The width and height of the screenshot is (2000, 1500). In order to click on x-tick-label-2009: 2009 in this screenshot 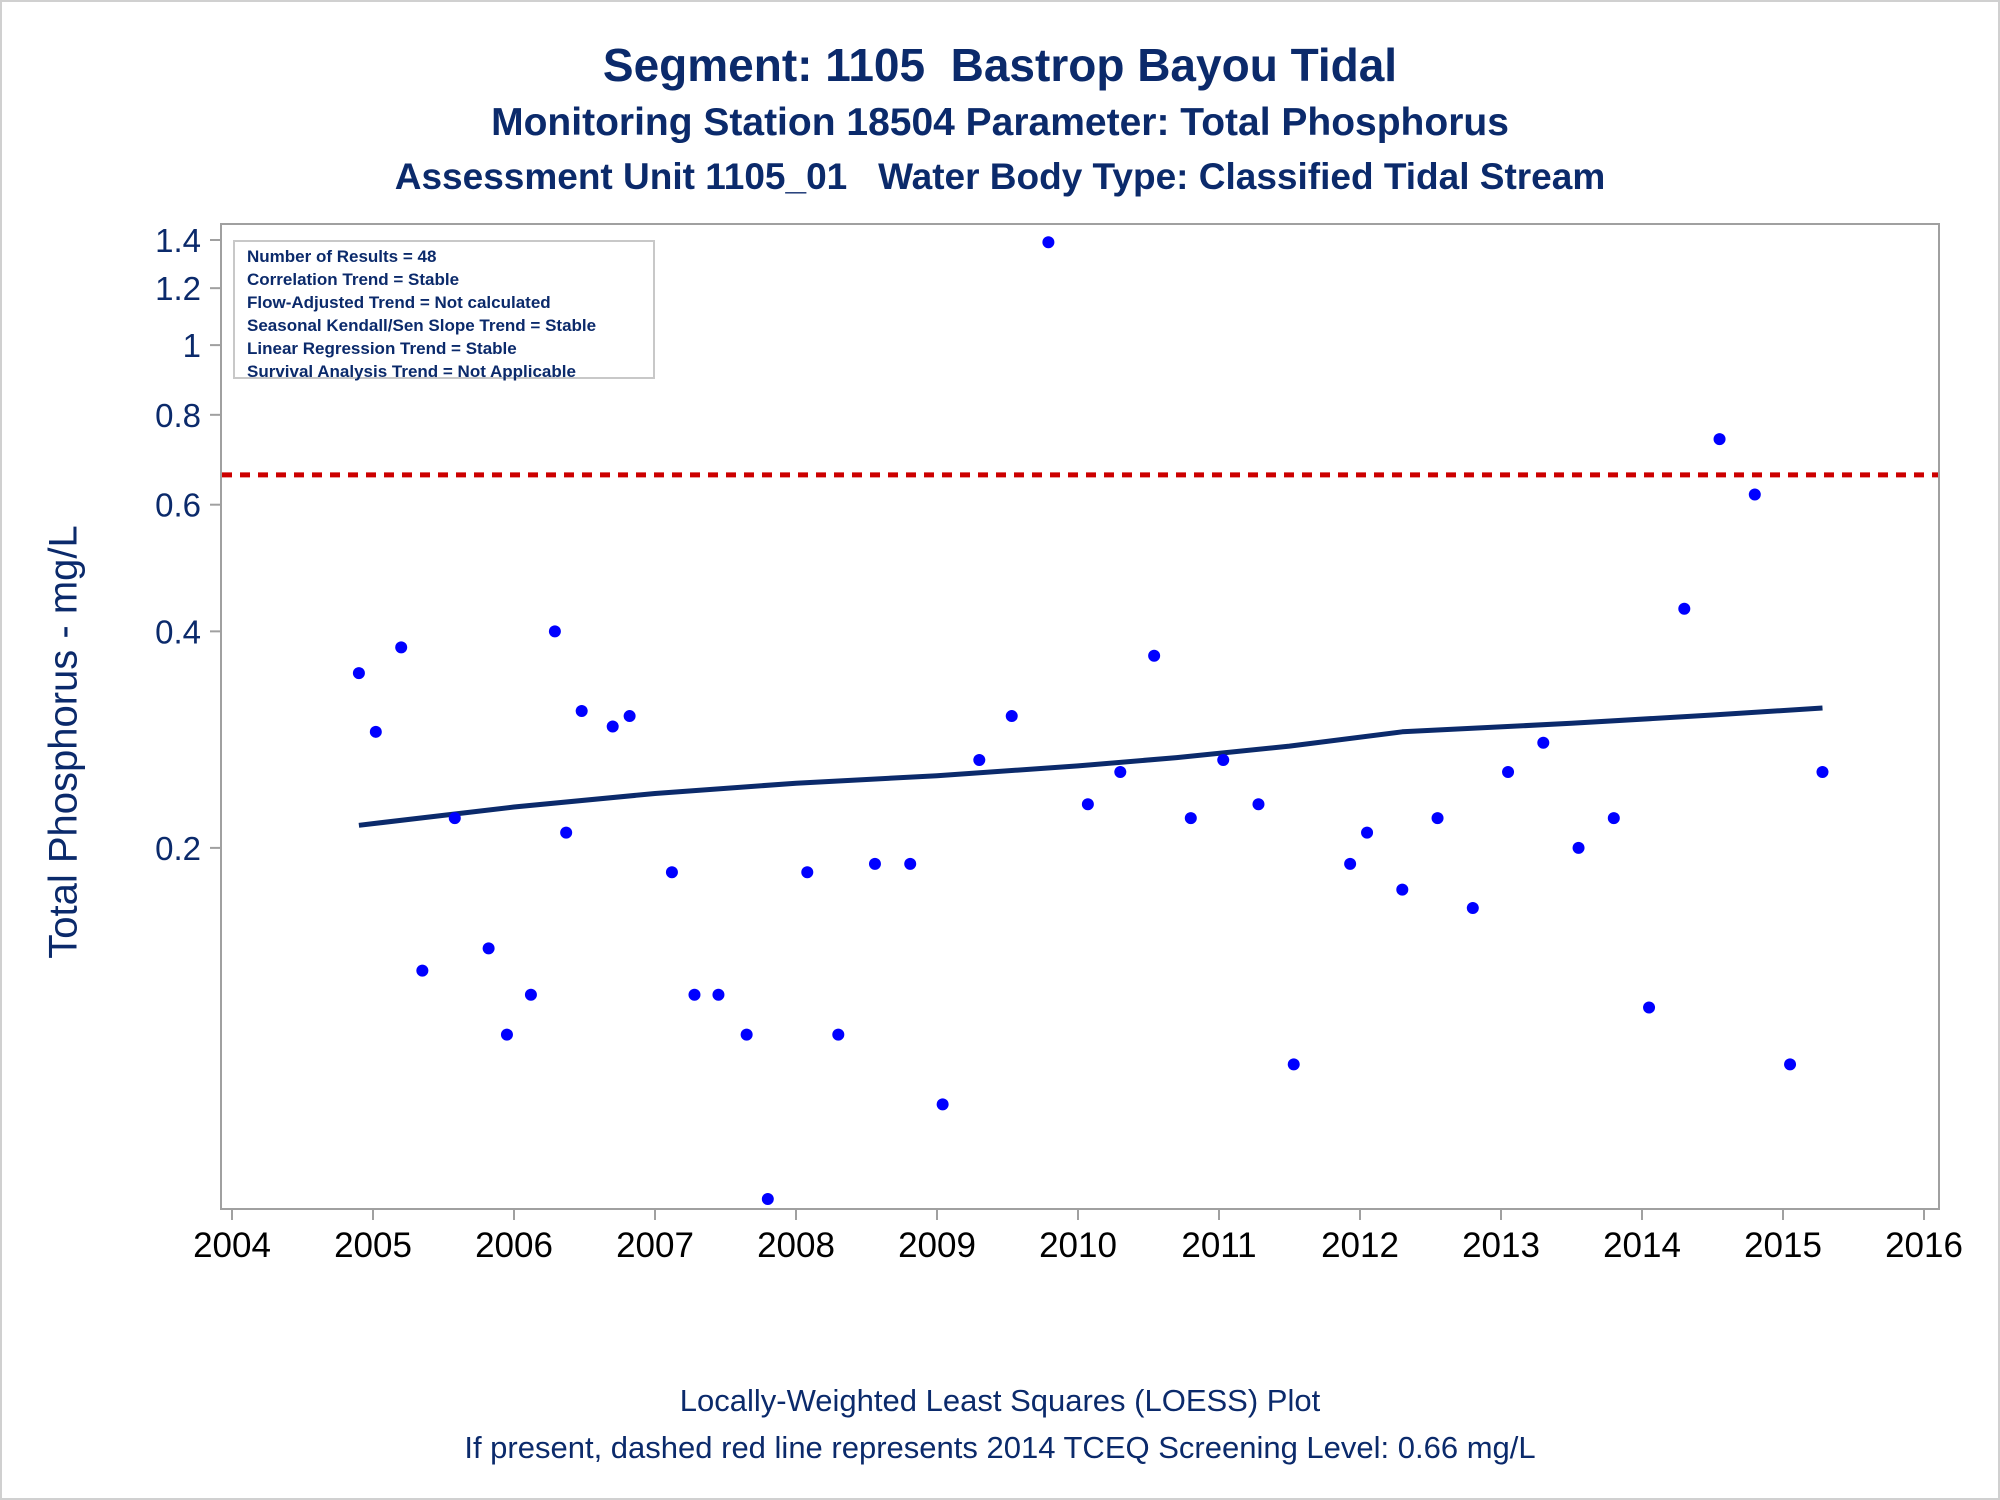, I will do `click(937, 1245)`.